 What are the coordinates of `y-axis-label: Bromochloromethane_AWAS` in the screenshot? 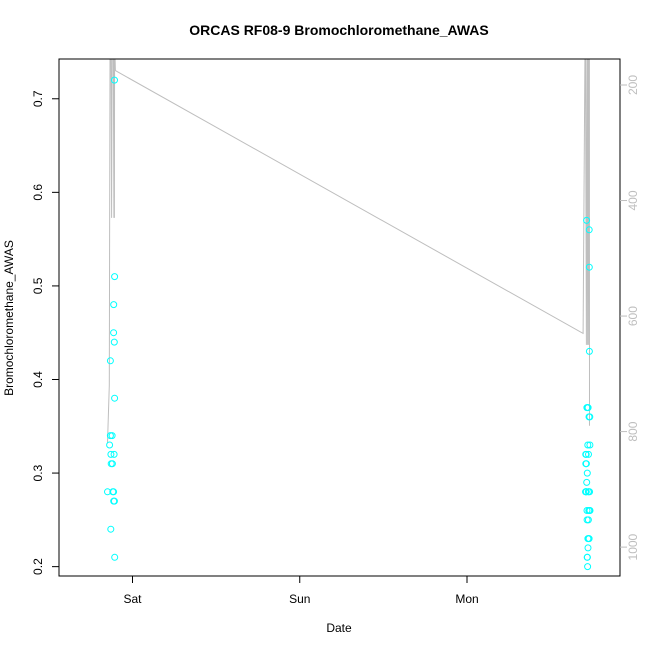 It's located at (9, 318).